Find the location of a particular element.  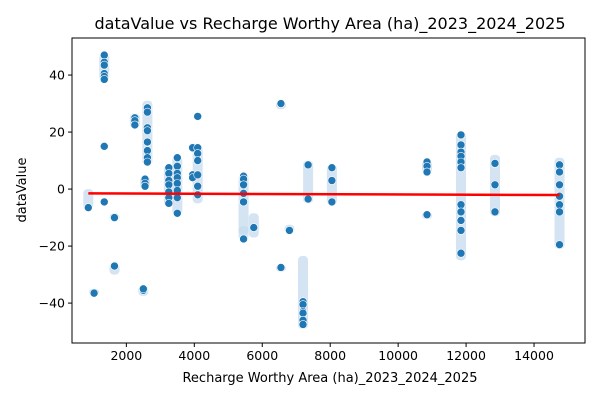

trend-line is located at coordinates (324, 194).